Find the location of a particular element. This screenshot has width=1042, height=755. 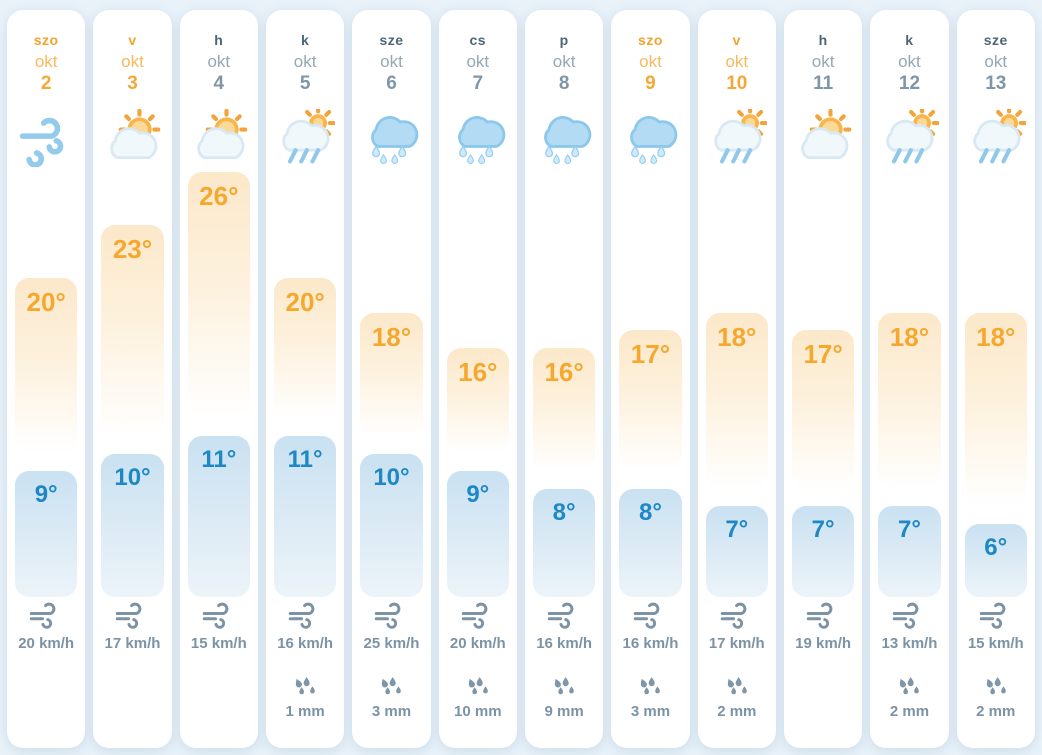

day-number: 7 is located at coordinates (478, 83).